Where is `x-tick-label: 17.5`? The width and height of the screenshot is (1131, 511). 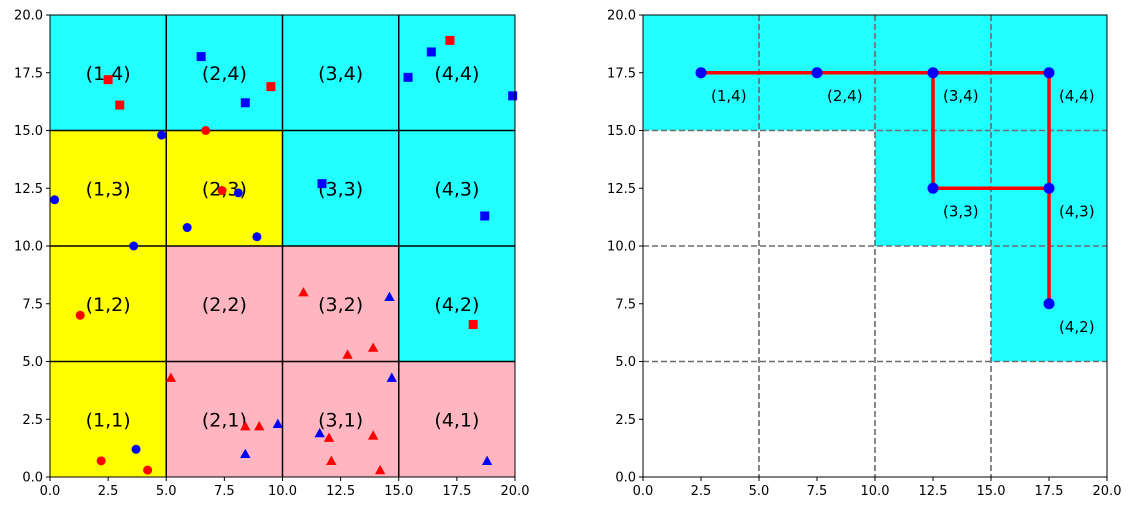 x-tick-label: 17.5 is located at coordinates (456, 491).